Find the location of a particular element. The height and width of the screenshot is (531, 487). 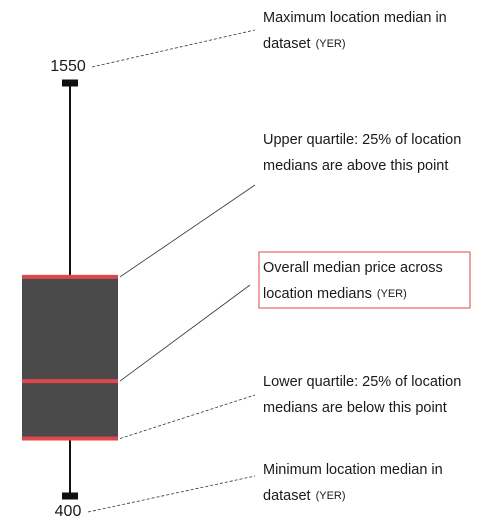

highlight-frame is located at coordinates (364, 280).